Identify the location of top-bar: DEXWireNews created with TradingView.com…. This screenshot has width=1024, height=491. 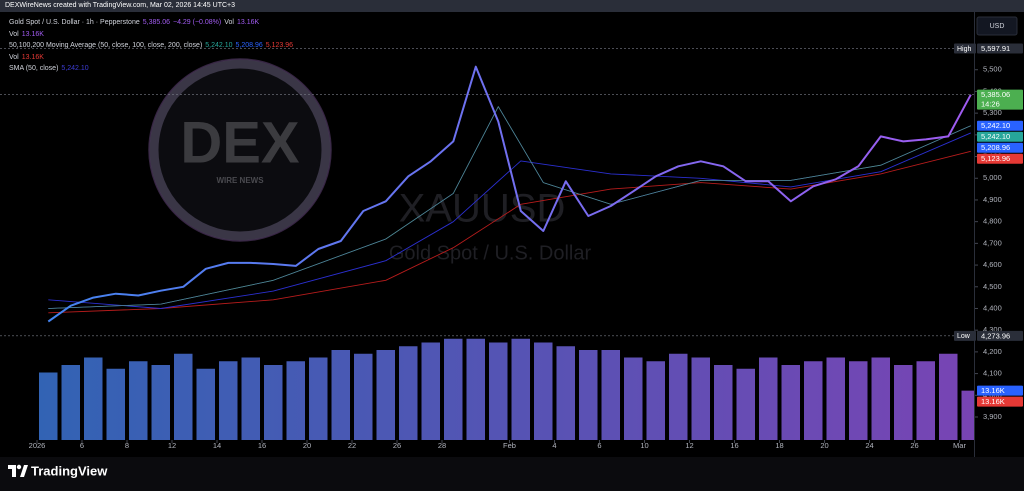
(512, 6).